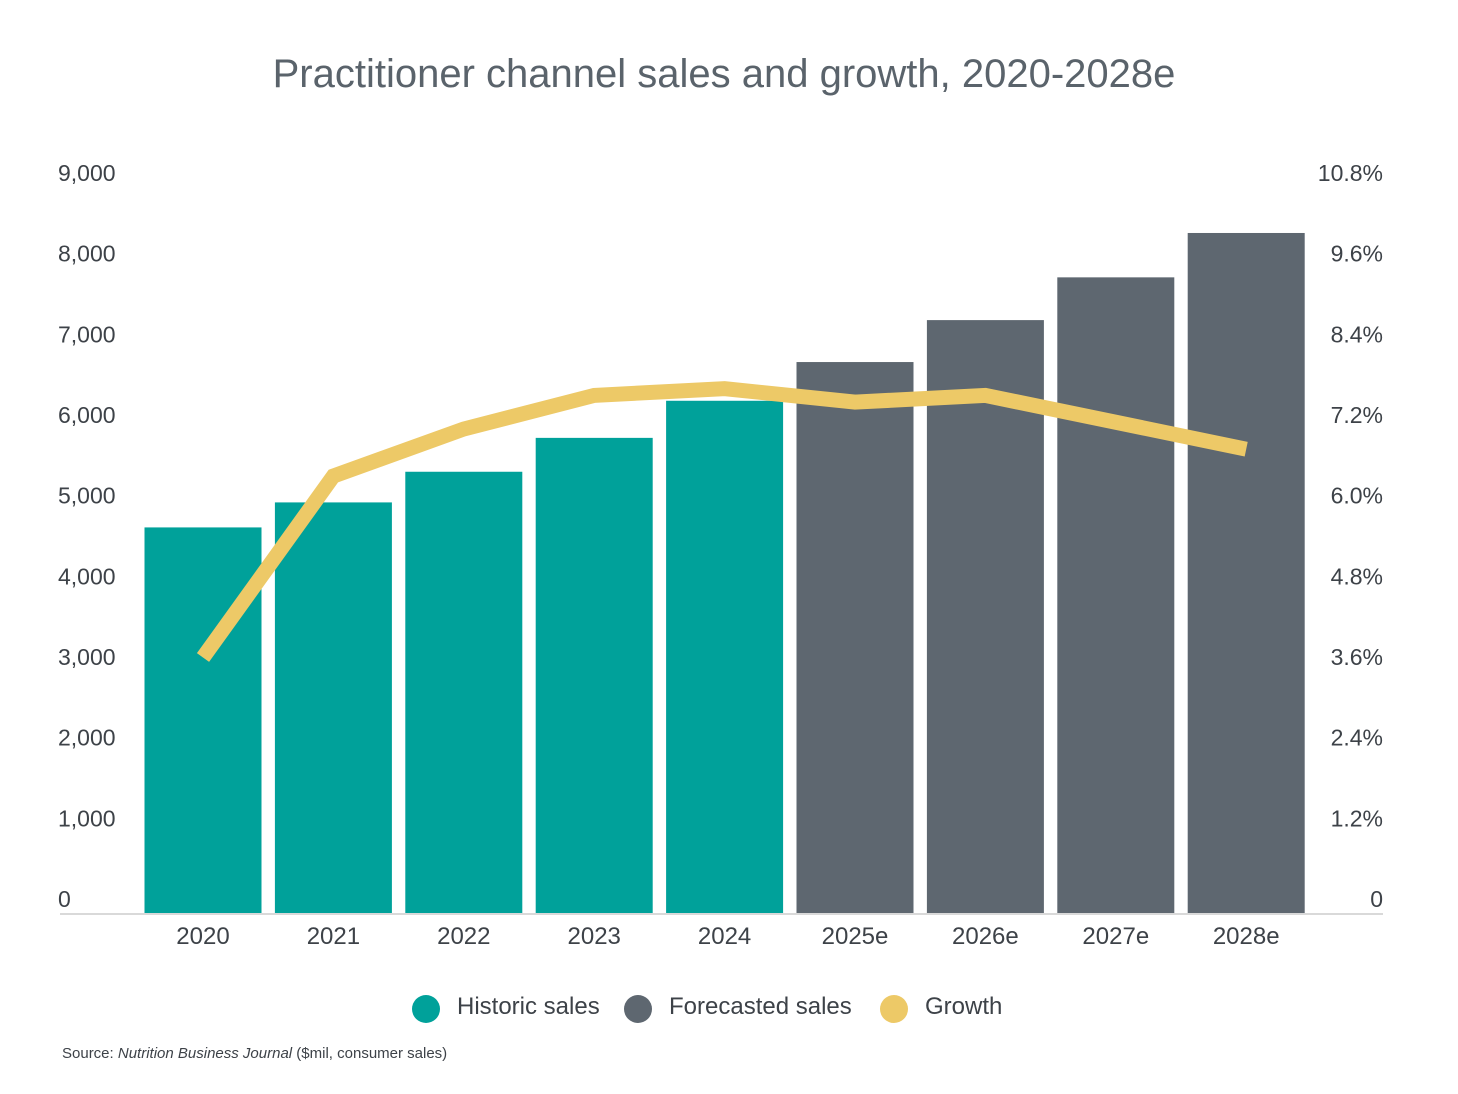  I want to click on x-tick-label: 2028e, so click(1246, 936).